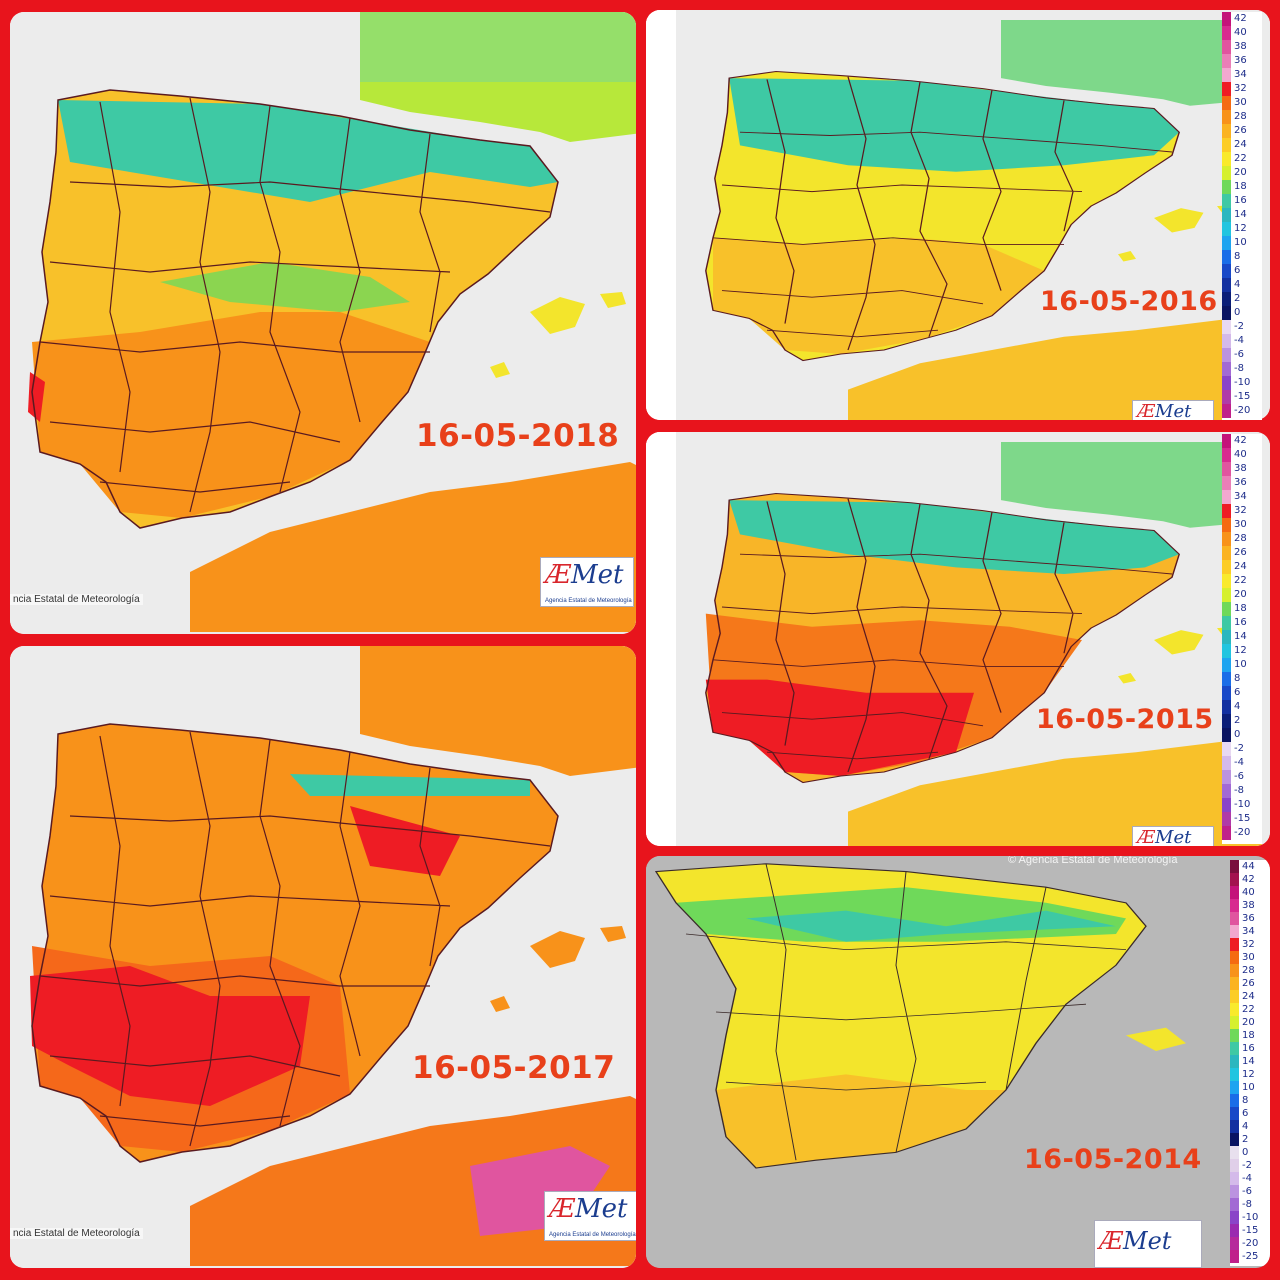 Image resolution: width=1280 pixels, height=1280 pixels. Describe the element at coordinates (1240, 552) in the screenshot. I see `legend-label: 26` at that location.